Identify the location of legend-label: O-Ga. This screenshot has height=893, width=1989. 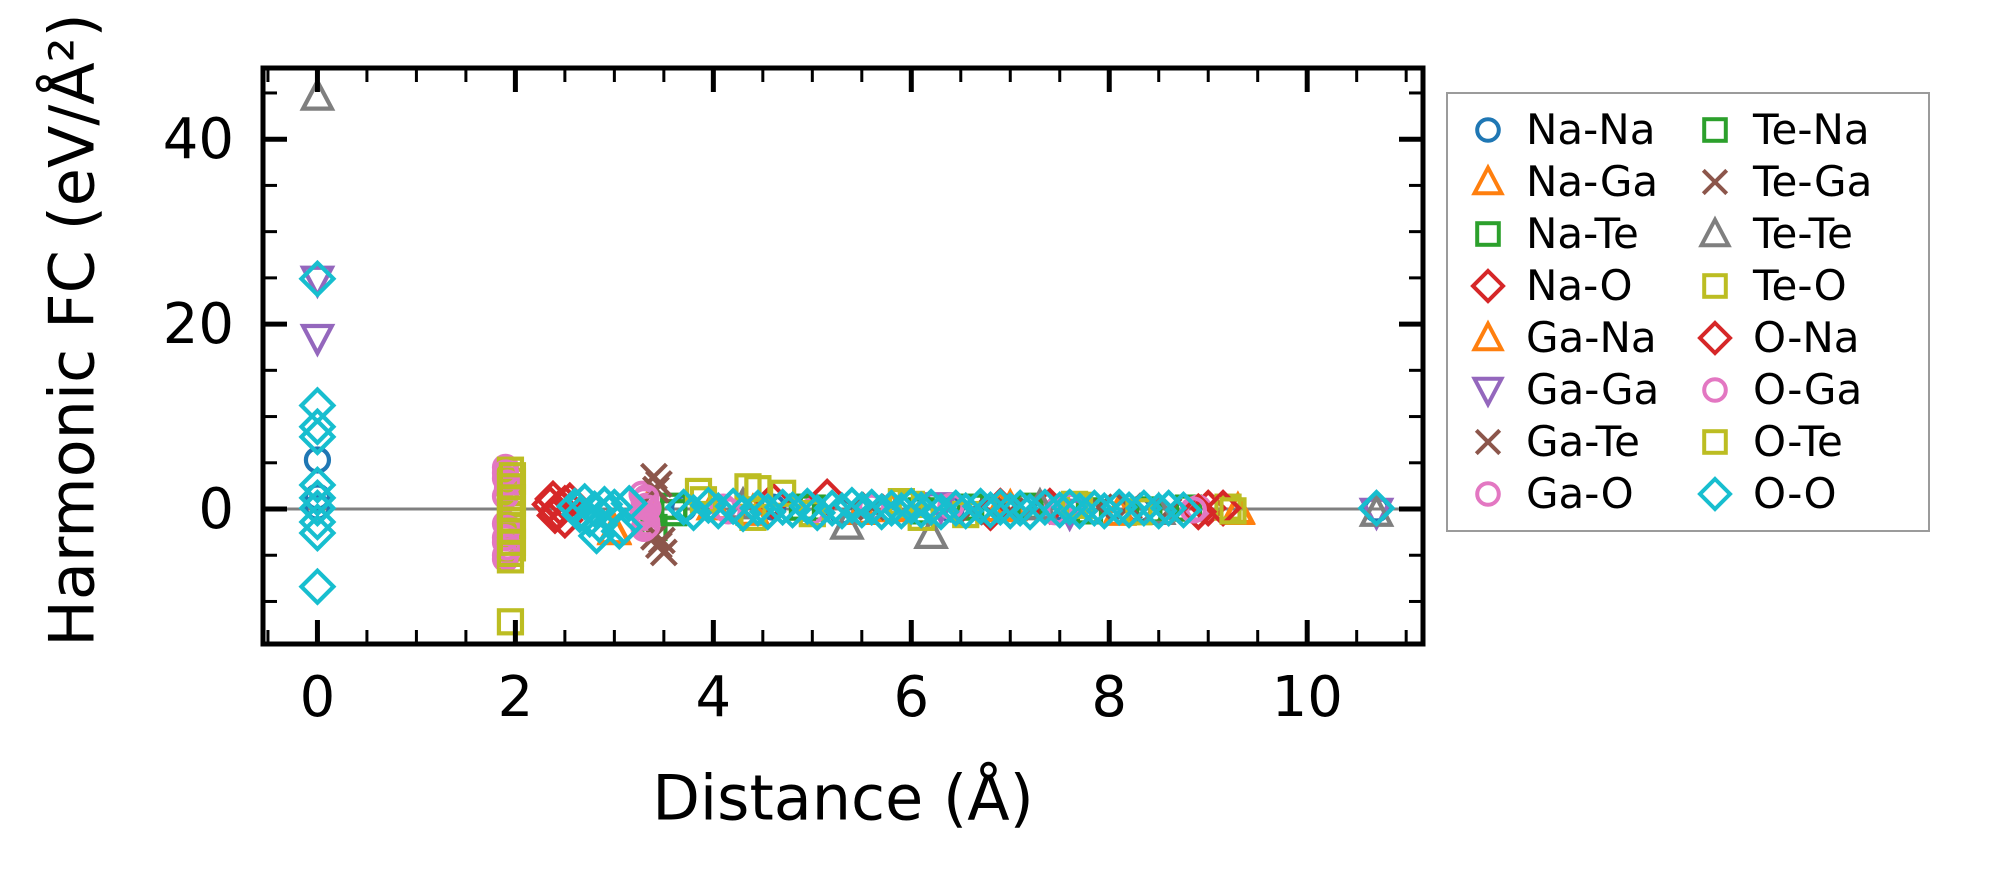
(1808, 389).